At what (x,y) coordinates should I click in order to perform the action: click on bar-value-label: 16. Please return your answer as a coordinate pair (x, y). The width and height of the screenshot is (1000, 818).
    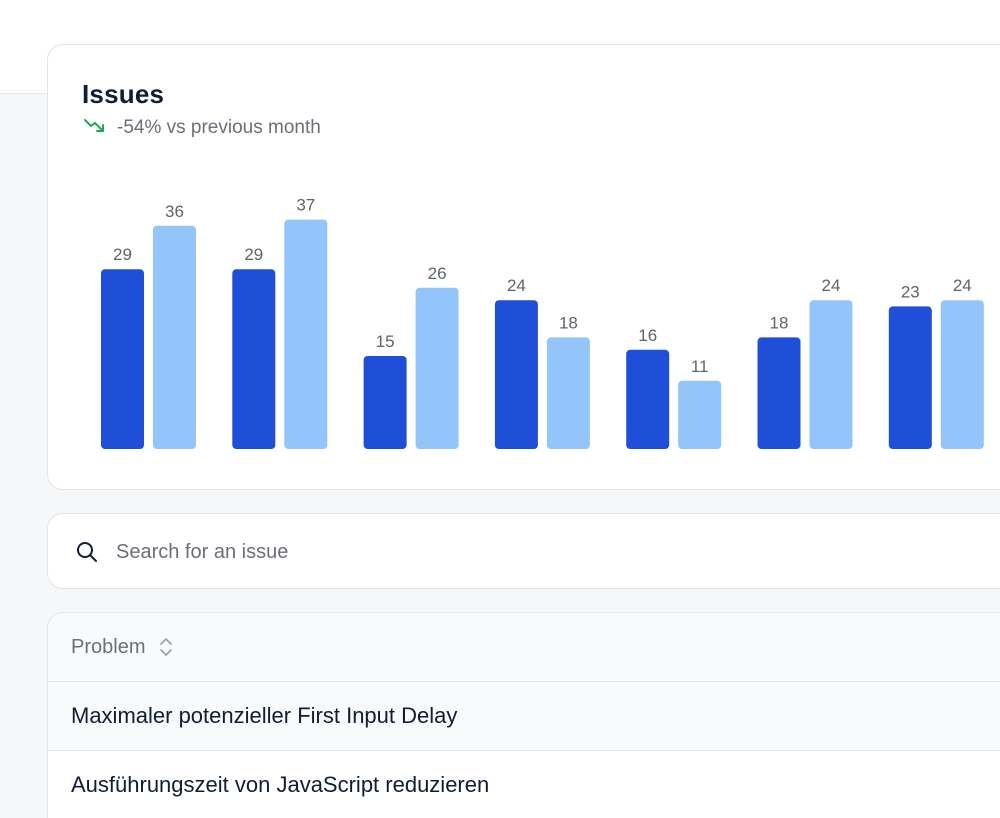
    Looking at the image, I should click on (647, 335).